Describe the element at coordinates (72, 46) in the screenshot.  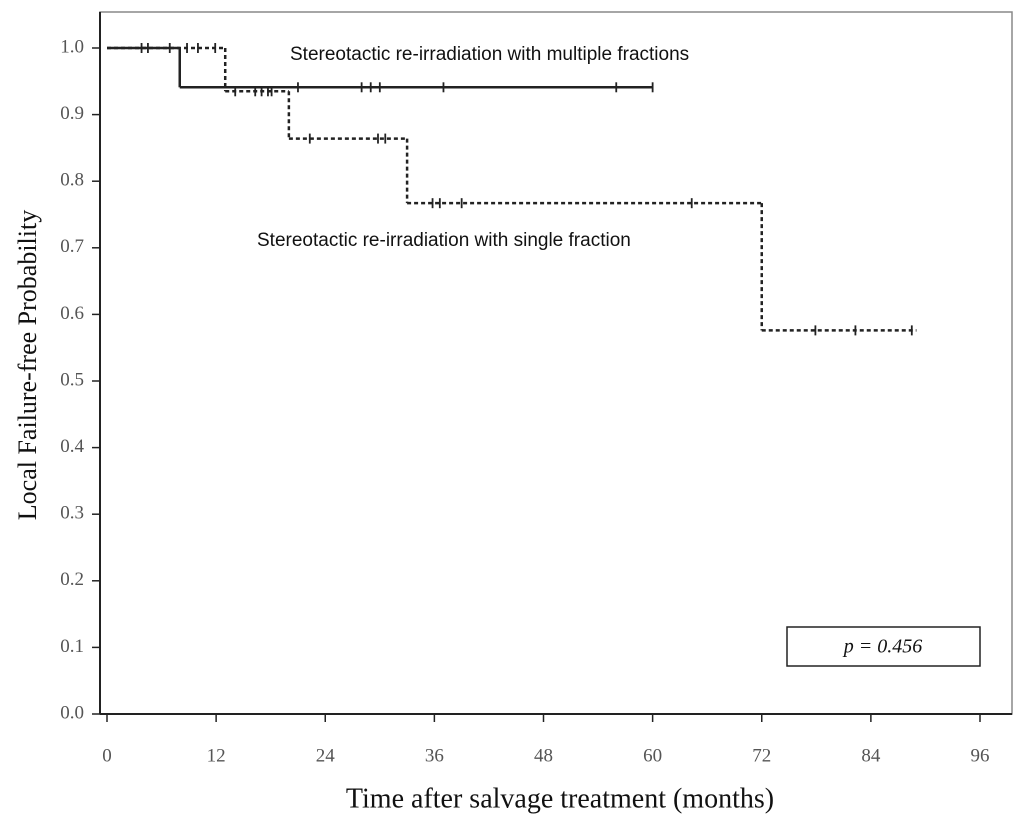
I see `y-tick-label: 1.0` at that location.